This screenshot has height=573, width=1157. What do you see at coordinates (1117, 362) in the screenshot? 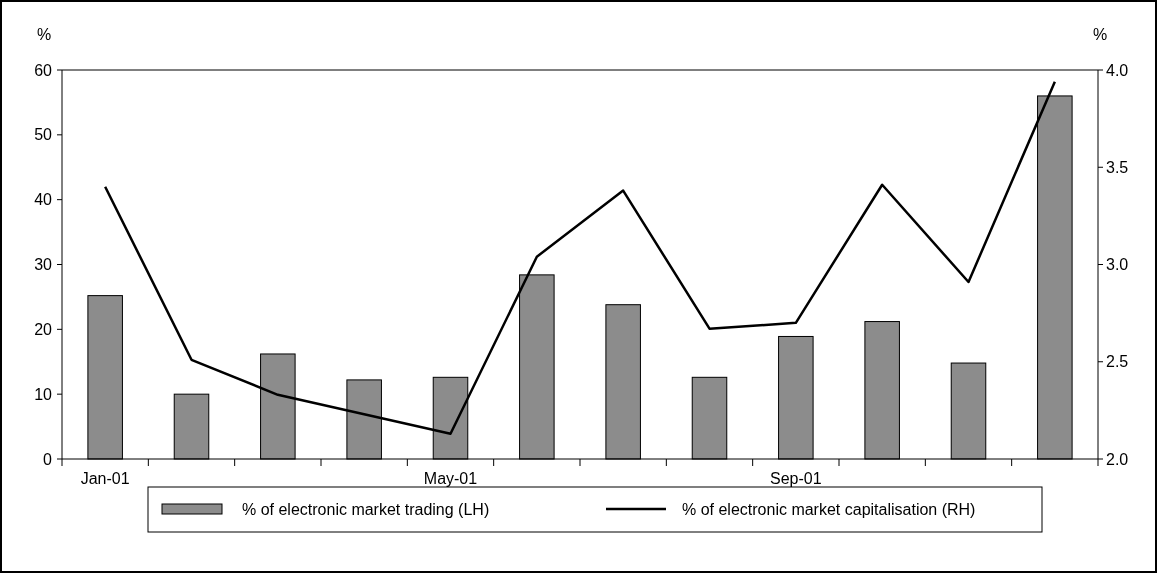
I see `y2-tick-label: 2.5` at bounding box center [1117, 362].